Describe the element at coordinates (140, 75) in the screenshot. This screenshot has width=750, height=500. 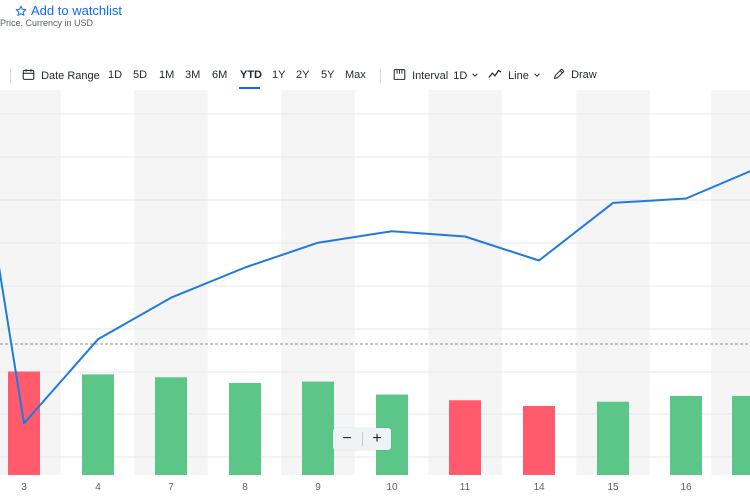
I see `range-5d: 5D` at that location.